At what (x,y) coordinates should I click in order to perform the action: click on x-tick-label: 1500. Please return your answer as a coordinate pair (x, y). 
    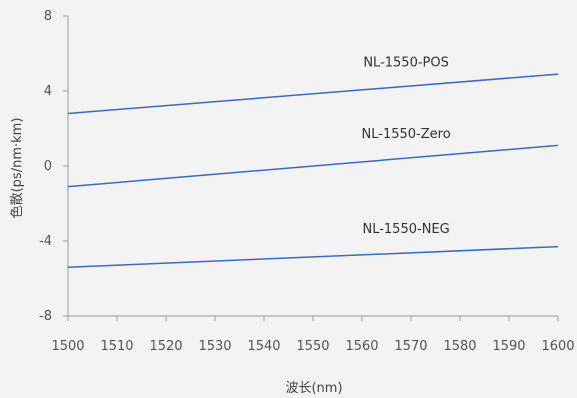
    Looking at the image, I should click on (67, 346).